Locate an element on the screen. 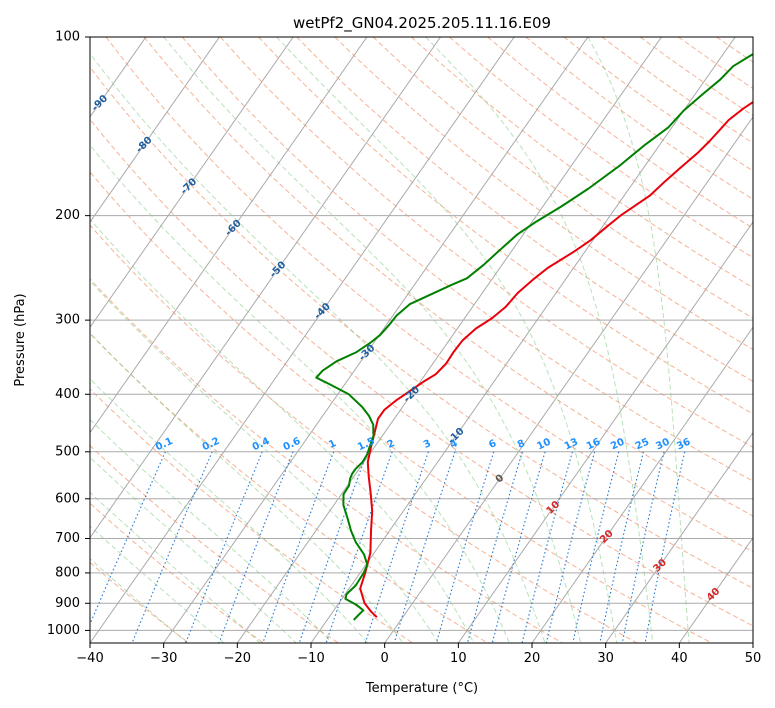 Image resolution: width=775 pixels, height=708 pixels. x-tick-label: −40 is located at coordinates (89, 658).